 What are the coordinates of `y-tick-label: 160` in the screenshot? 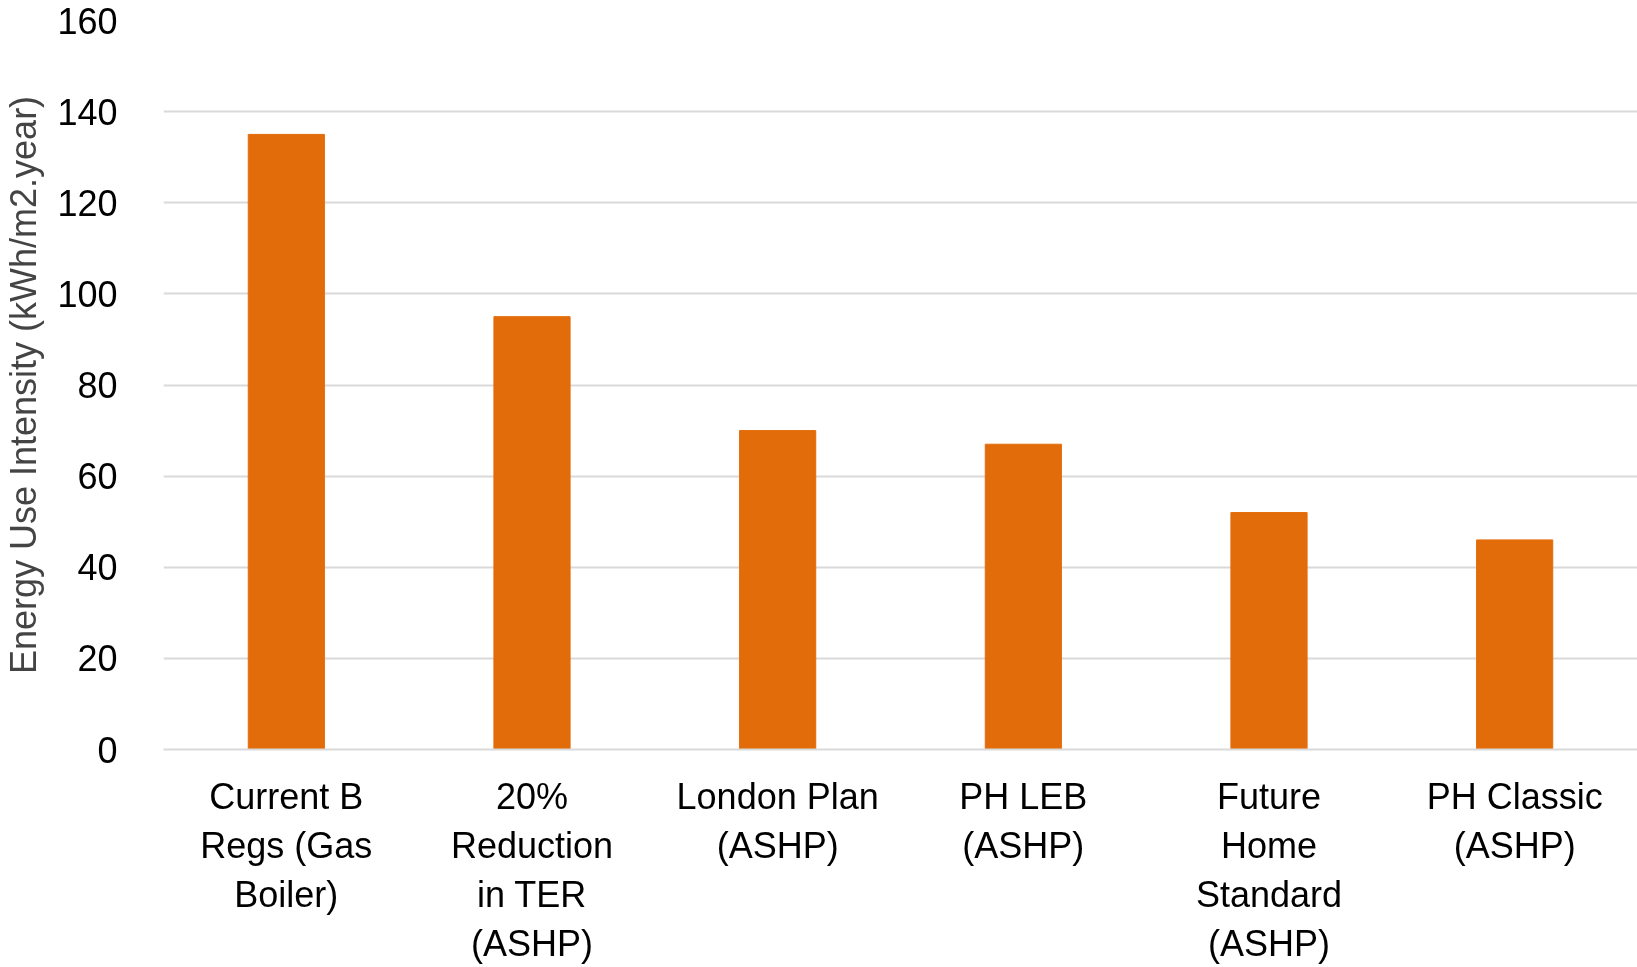 It's located at (87, 21).